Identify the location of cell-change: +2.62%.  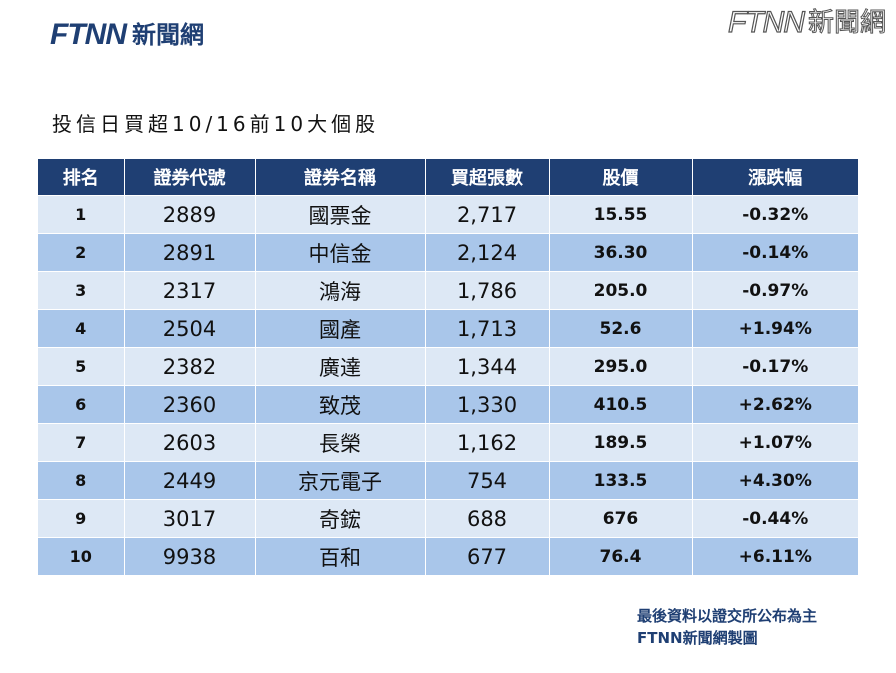
(775, 404).